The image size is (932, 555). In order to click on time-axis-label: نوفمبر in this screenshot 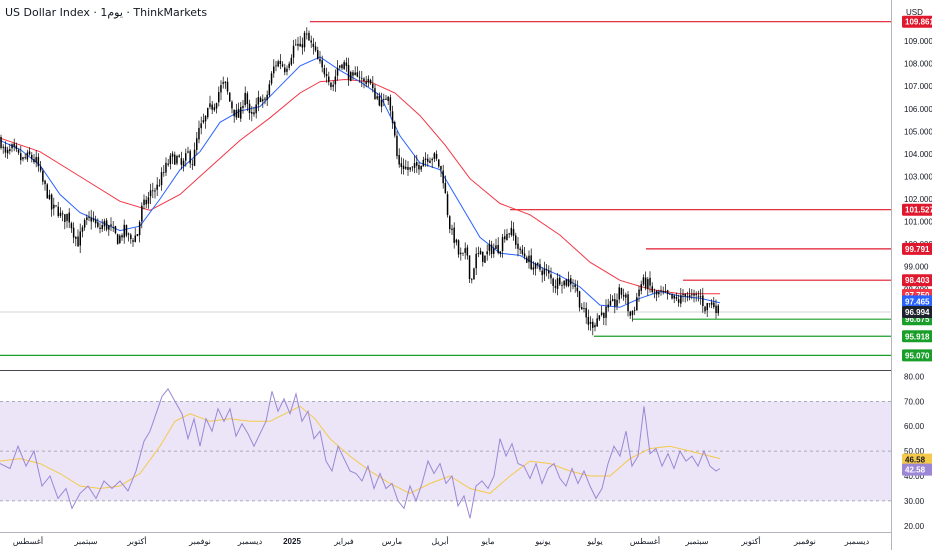, I will do `click(199, 541)`.